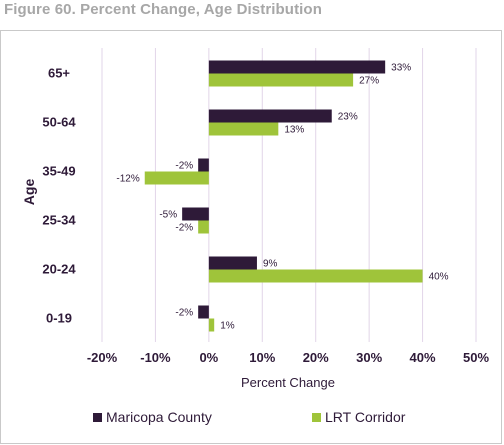 Image resolution: width=504 pixels, height=445 pixels. I want to click on x-tick-label: 10%, so click(262, 357).